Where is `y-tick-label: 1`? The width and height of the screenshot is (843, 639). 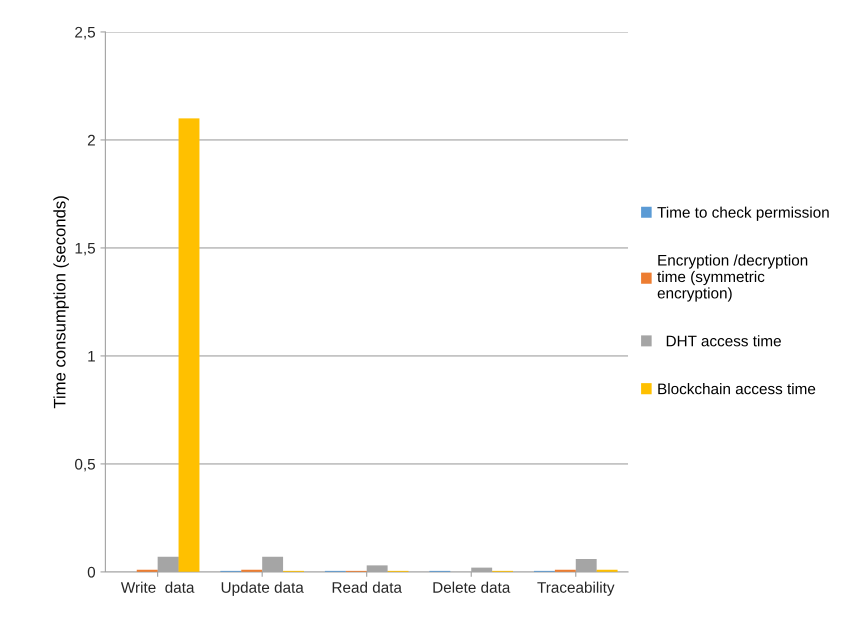
y-tick-label: 1 is located at coordinates (91, 356).